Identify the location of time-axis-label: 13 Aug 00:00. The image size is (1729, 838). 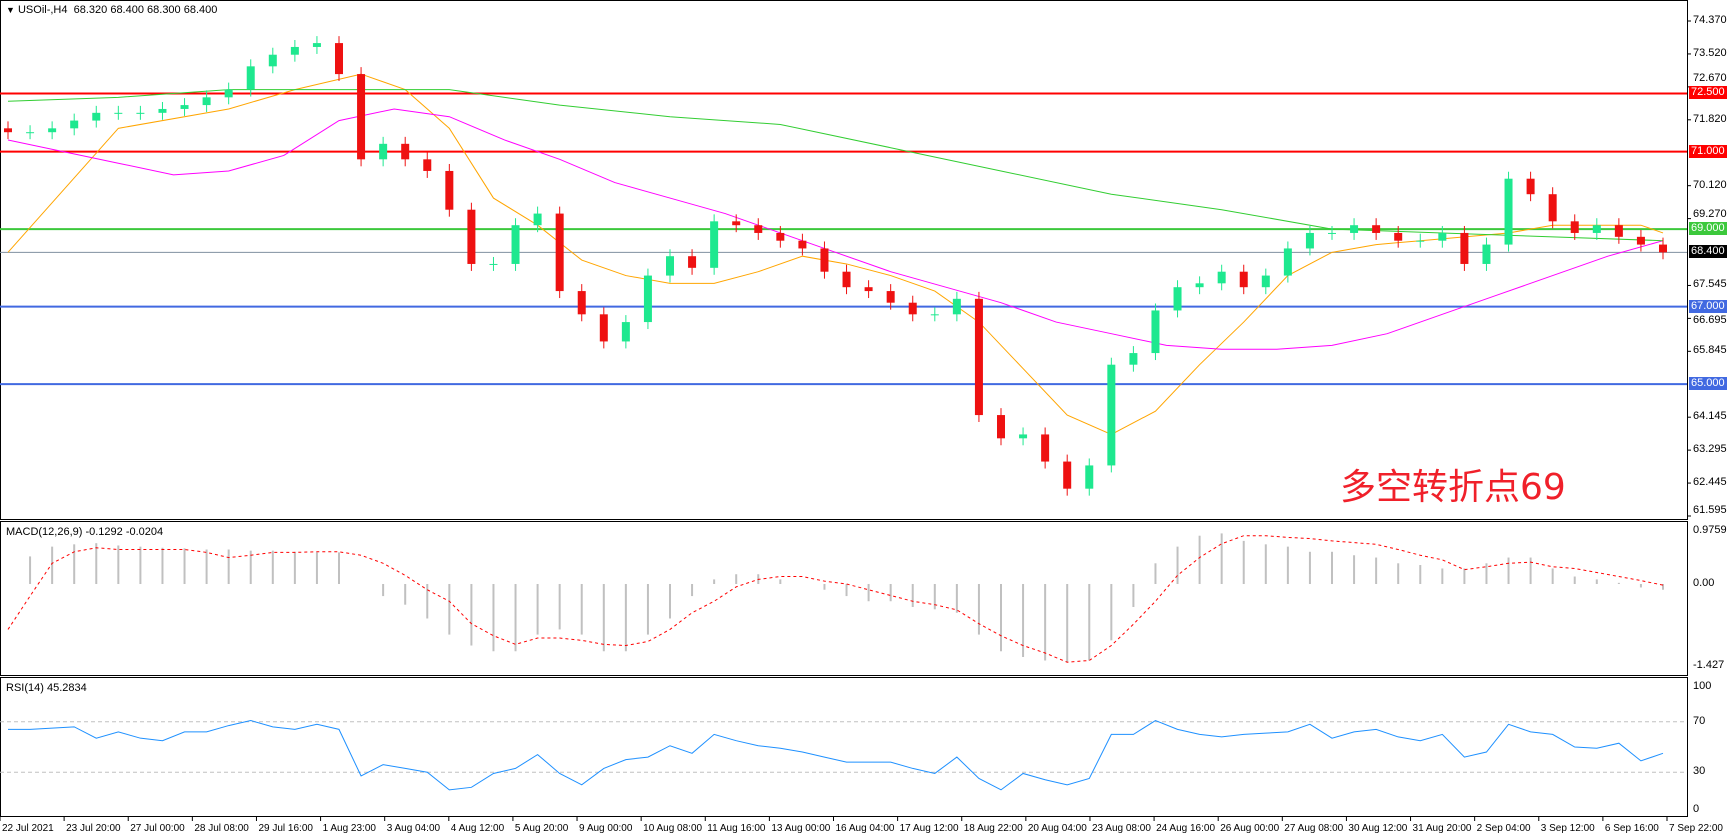
(801, 828).